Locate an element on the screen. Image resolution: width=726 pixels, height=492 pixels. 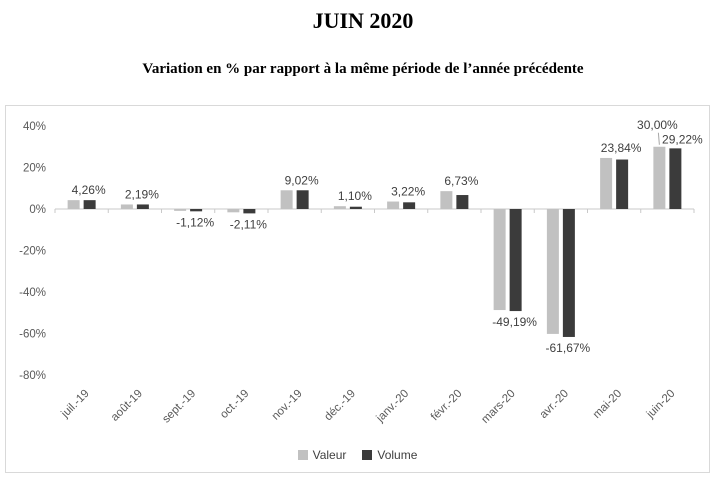
y-tick-label: 40% is located at coordinates (34, 127).